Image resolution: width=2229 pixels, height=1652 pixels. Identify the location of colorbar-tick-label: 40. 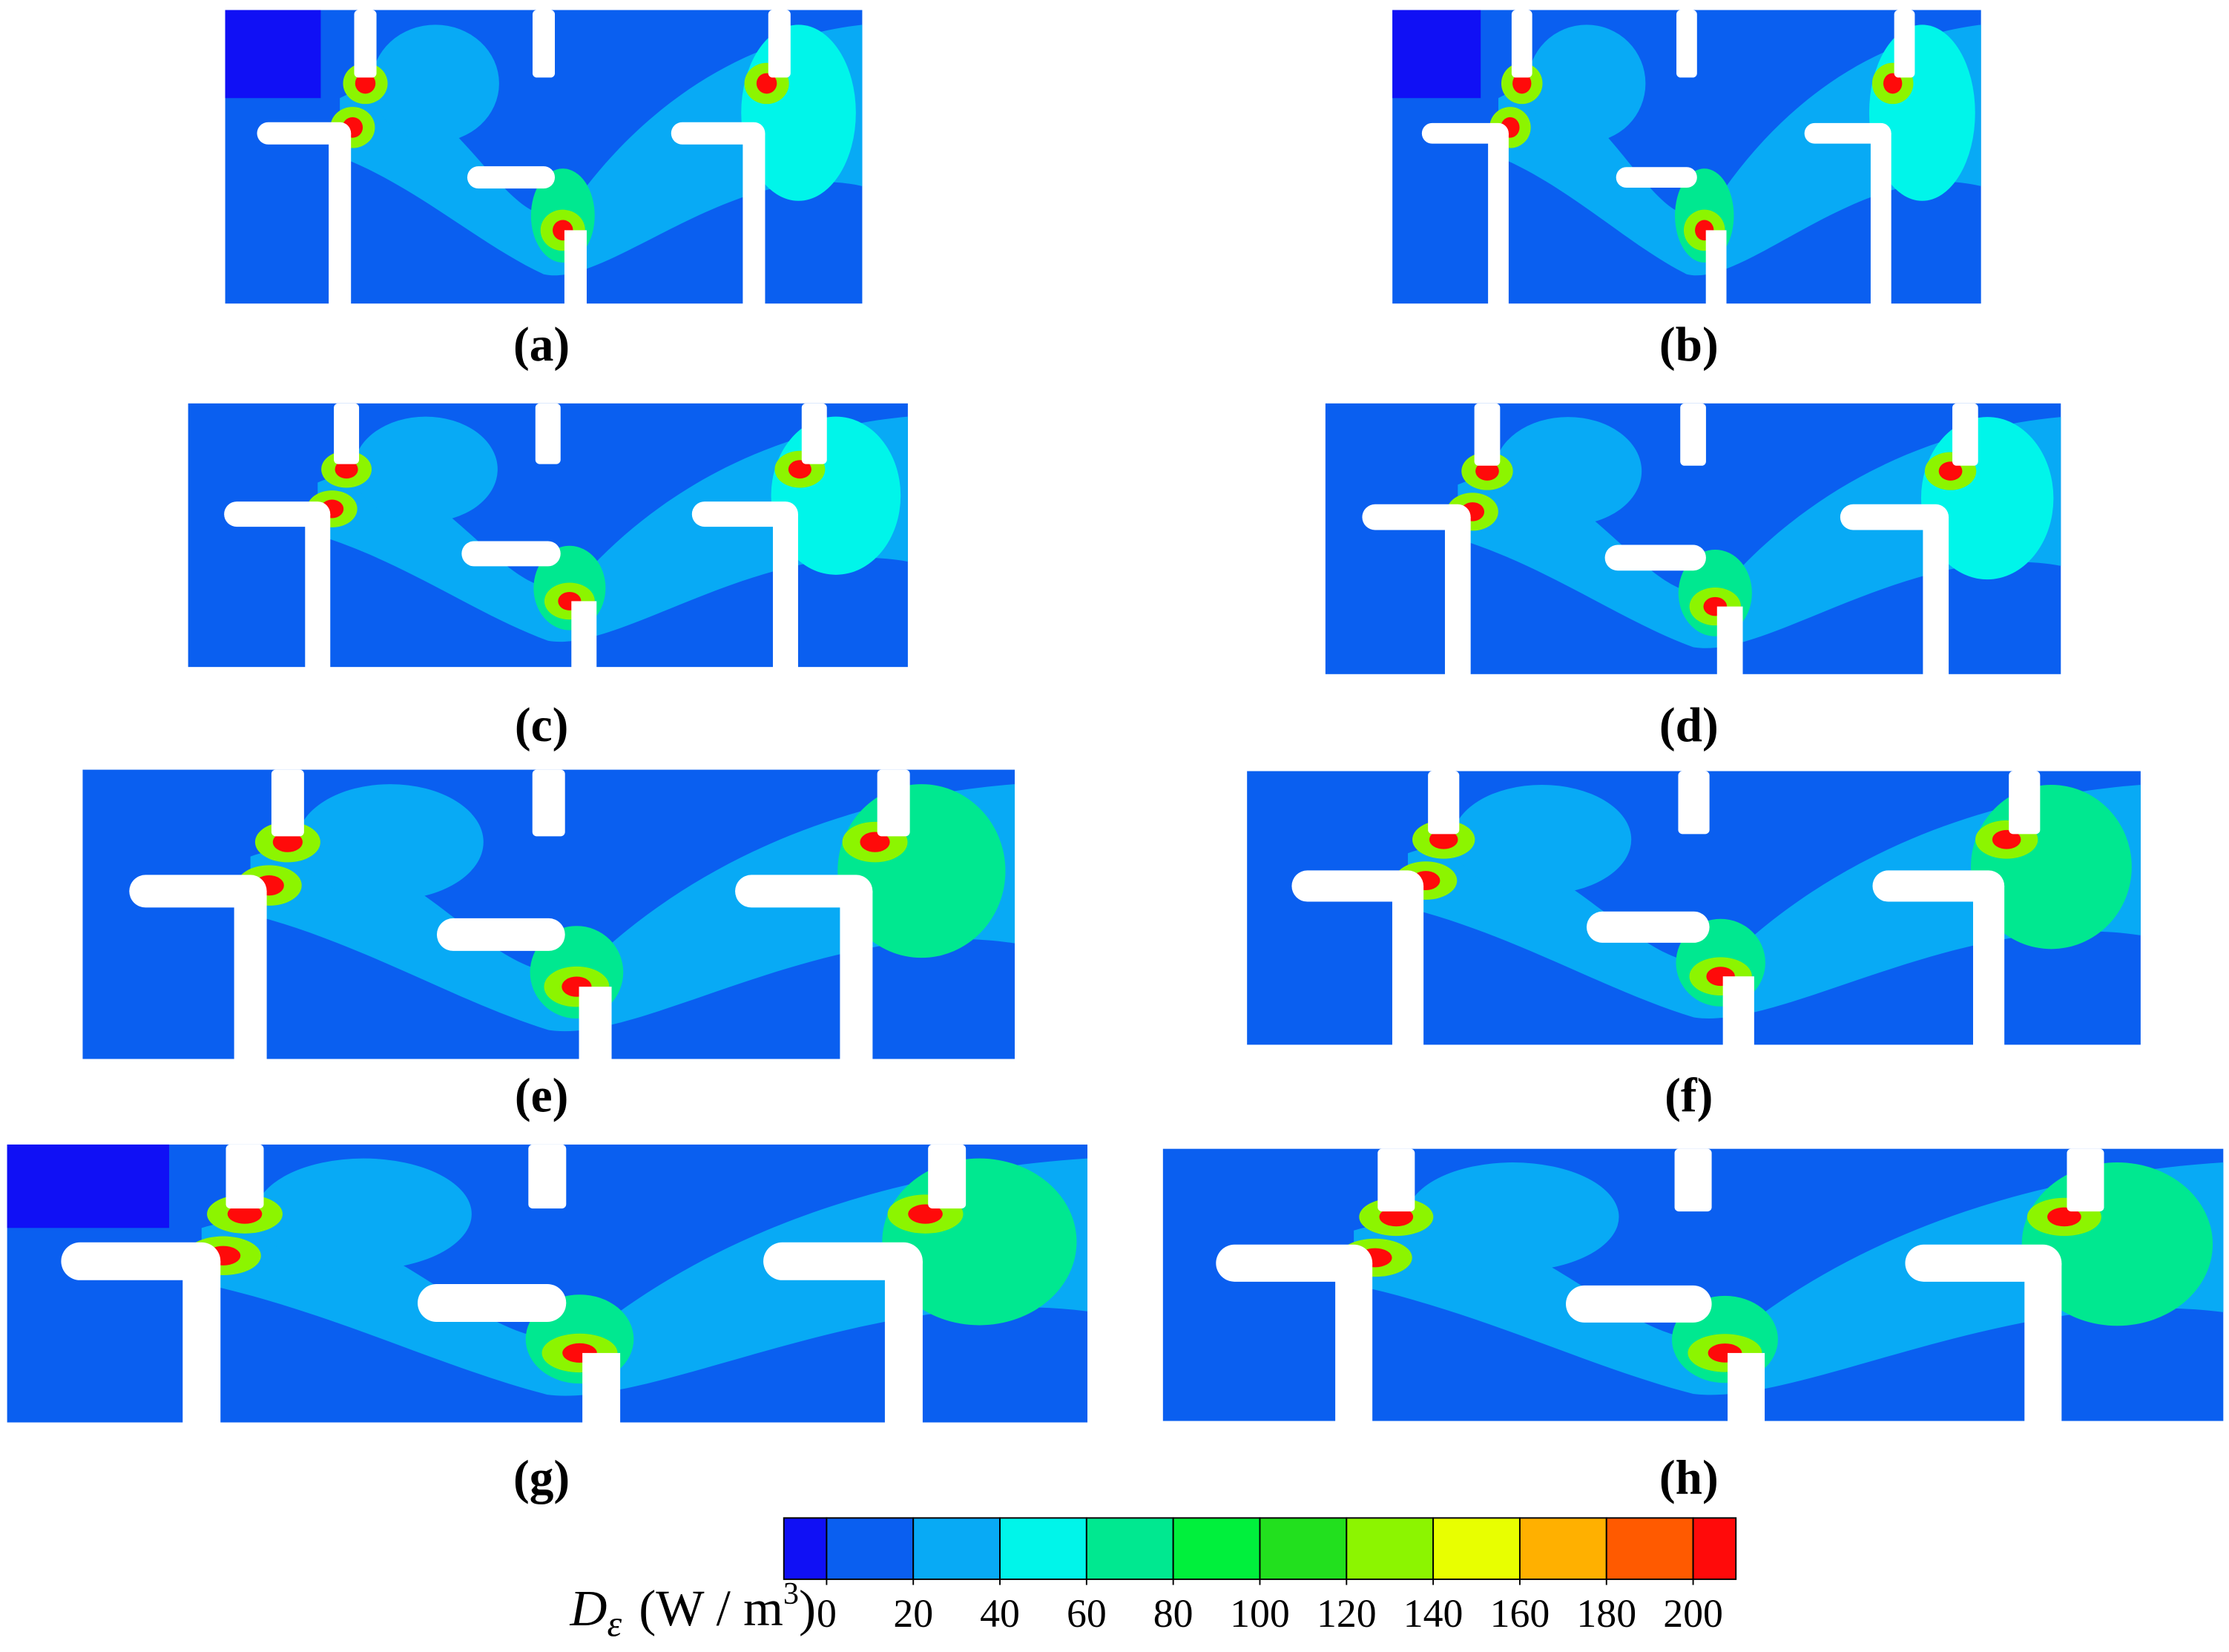
(1000, 1613).